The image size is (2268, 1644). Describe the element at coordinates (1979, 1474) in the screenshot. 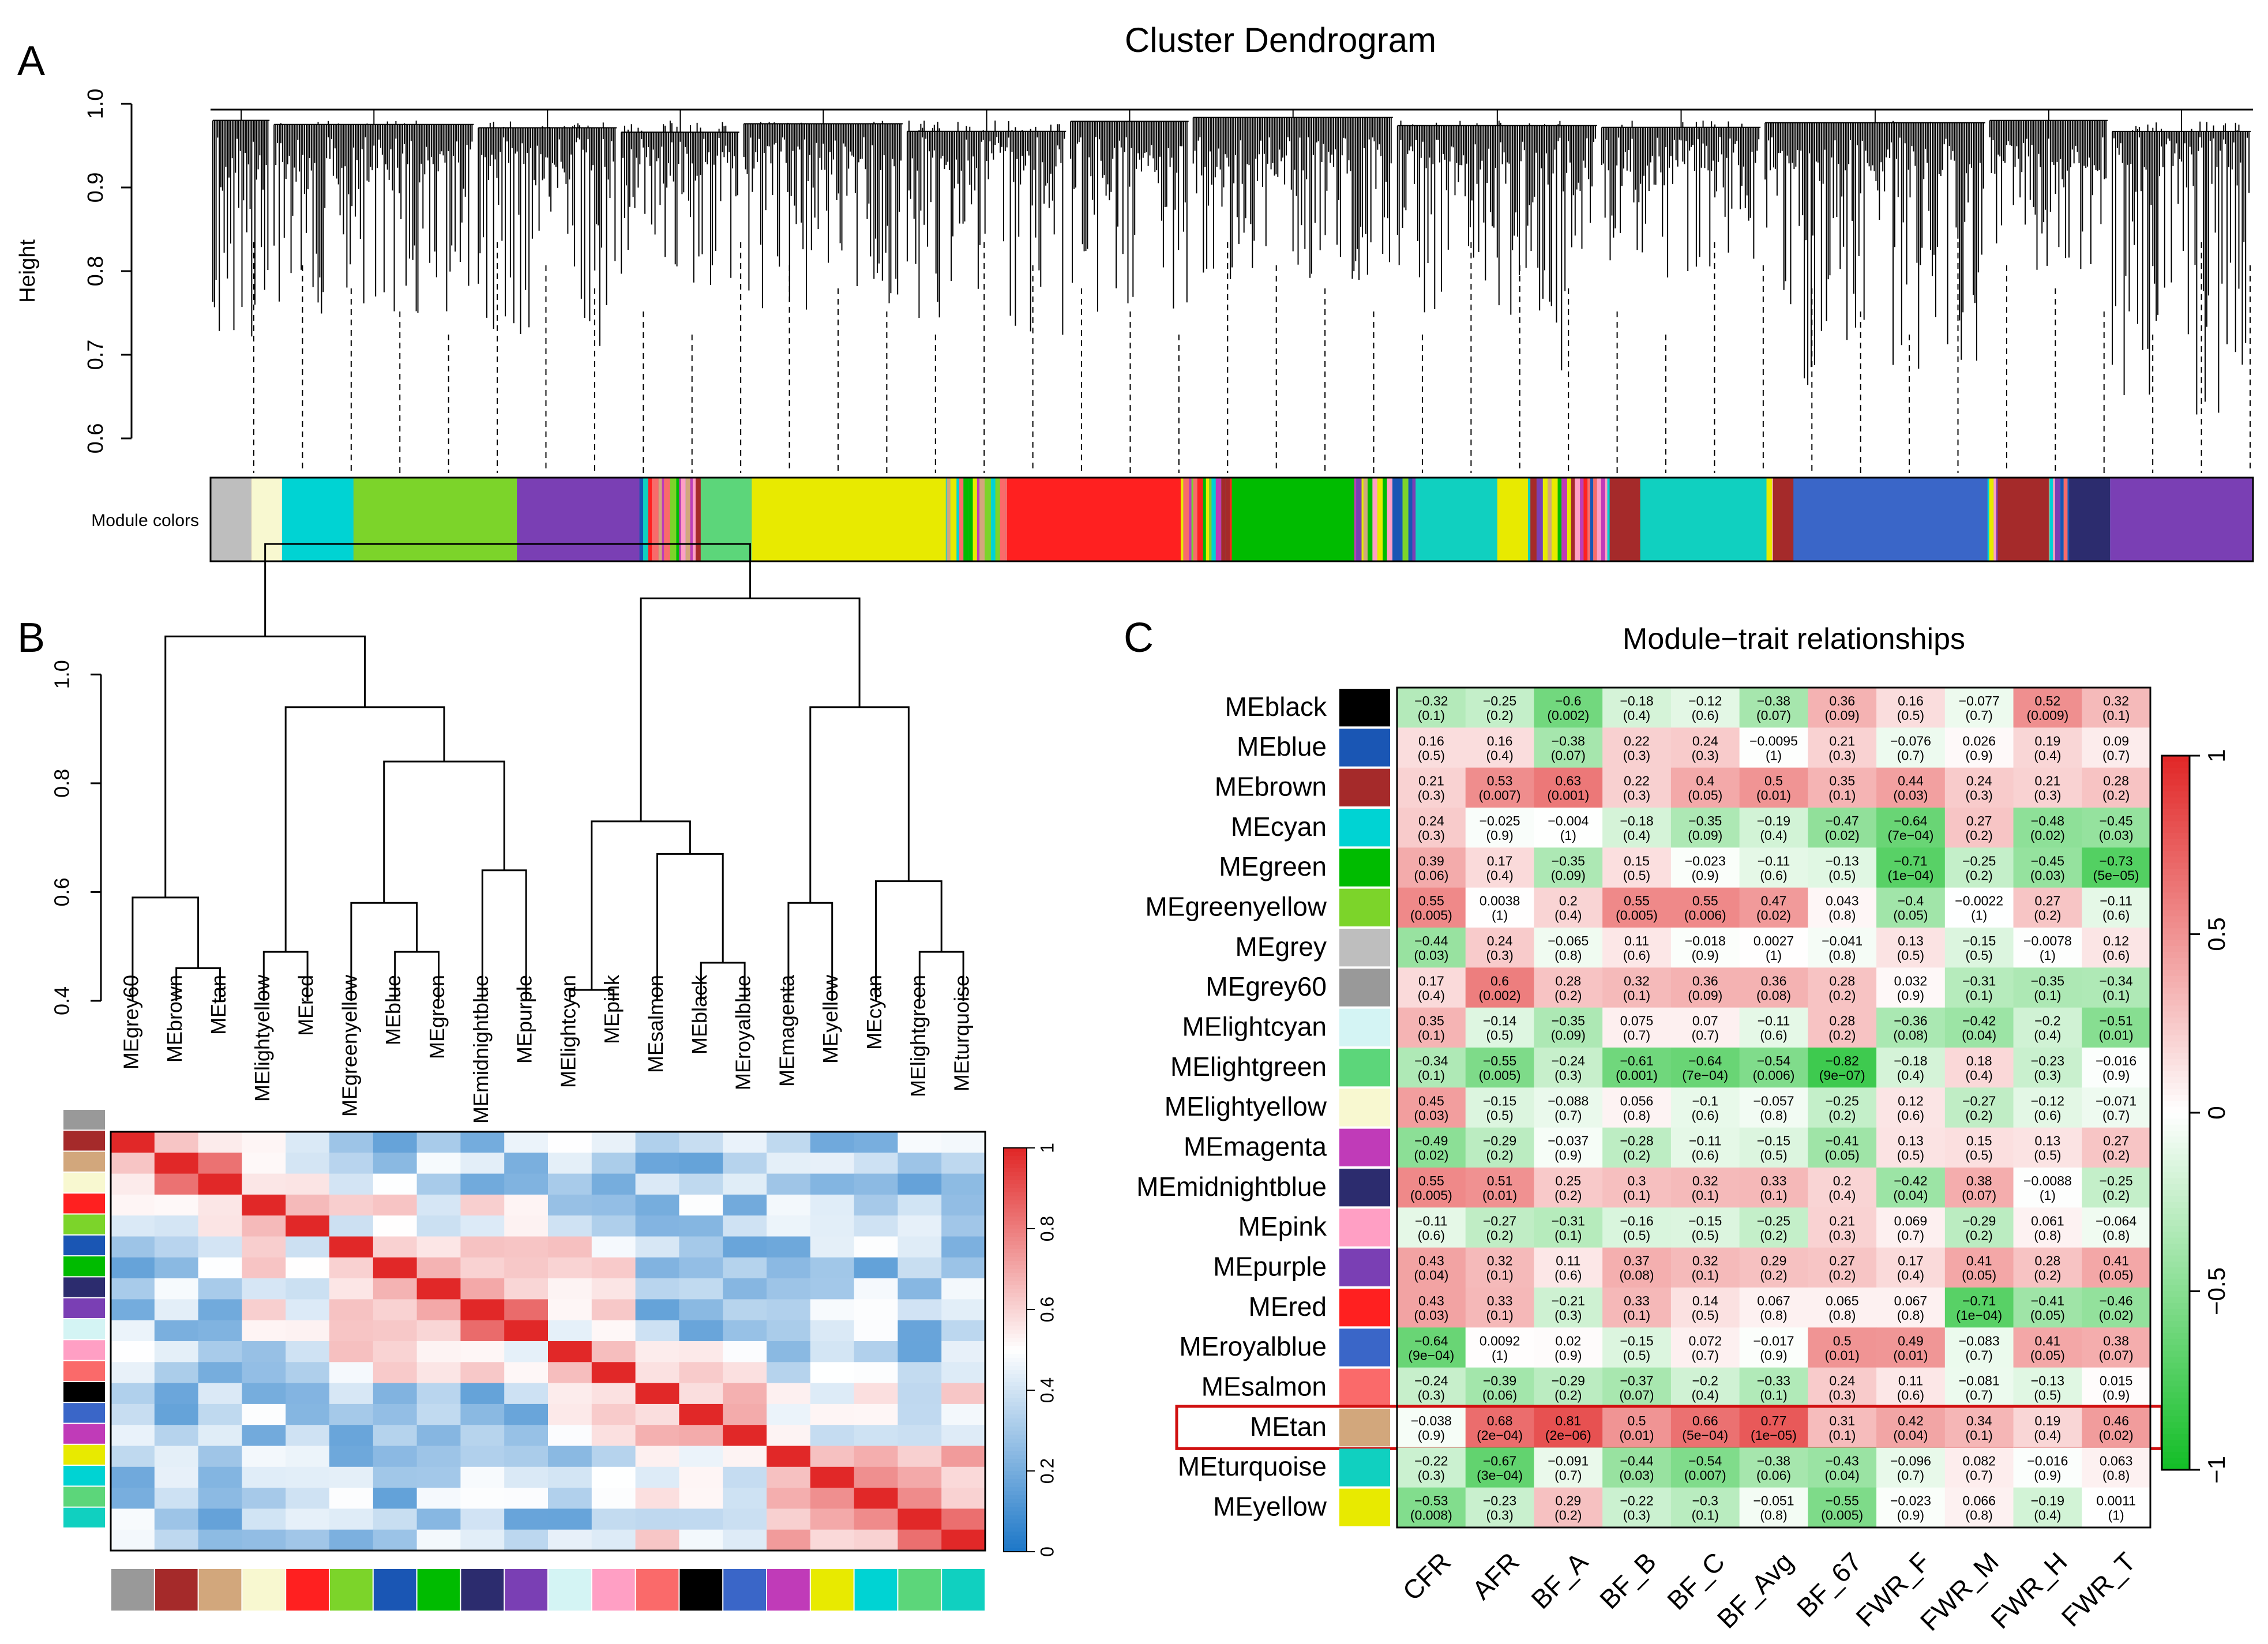

I see `cell-p: (0.7)` at that location.